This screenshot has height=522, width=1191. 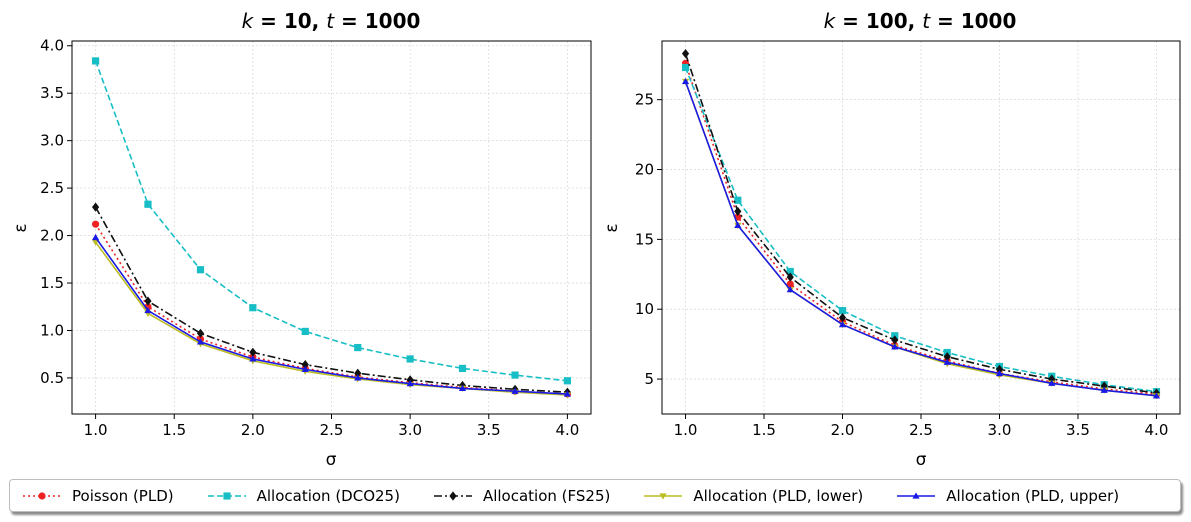 I want to click on y-tick-label: 4.0, so click(x=52, y=46).